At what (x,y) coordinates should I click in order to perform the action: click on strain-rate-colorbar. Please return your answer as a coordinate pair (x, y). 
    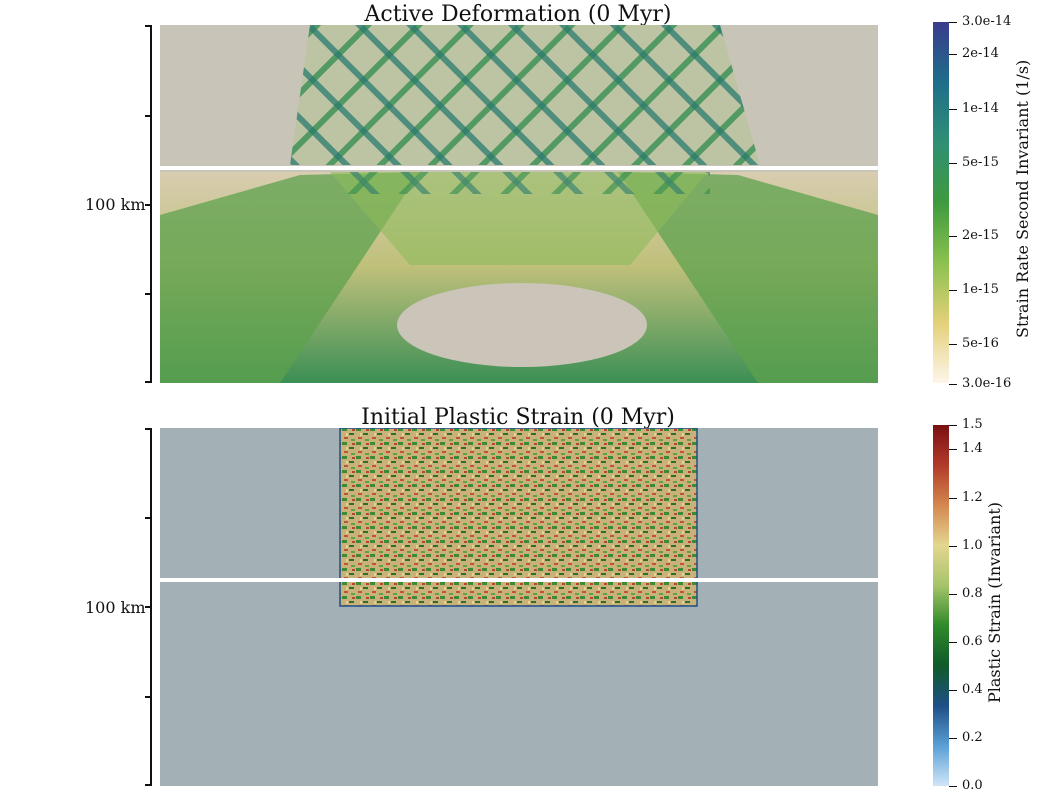
    Looking at the image, I should click on (941, 202).